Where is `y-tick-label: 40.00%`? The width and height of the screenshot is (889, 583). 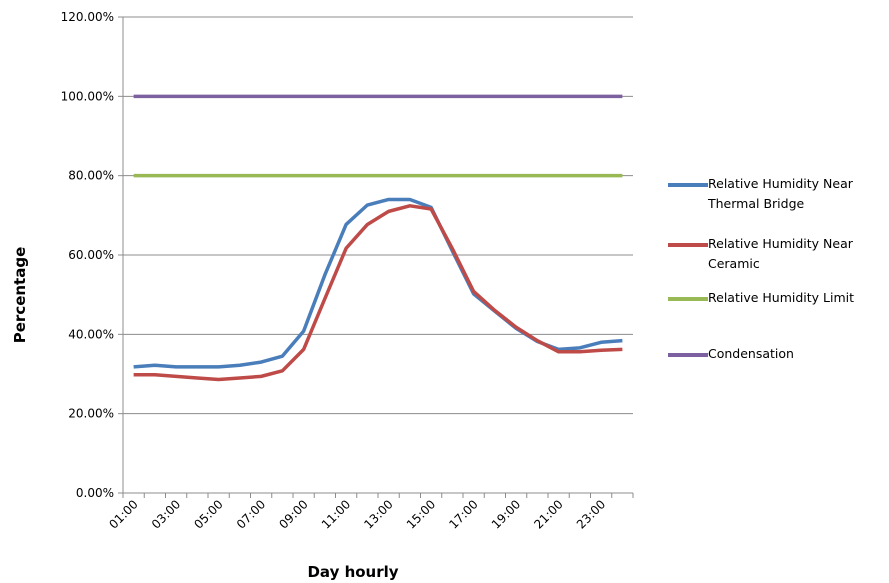 y-tick-label: 40.00% is located at coordinates (91, 334).